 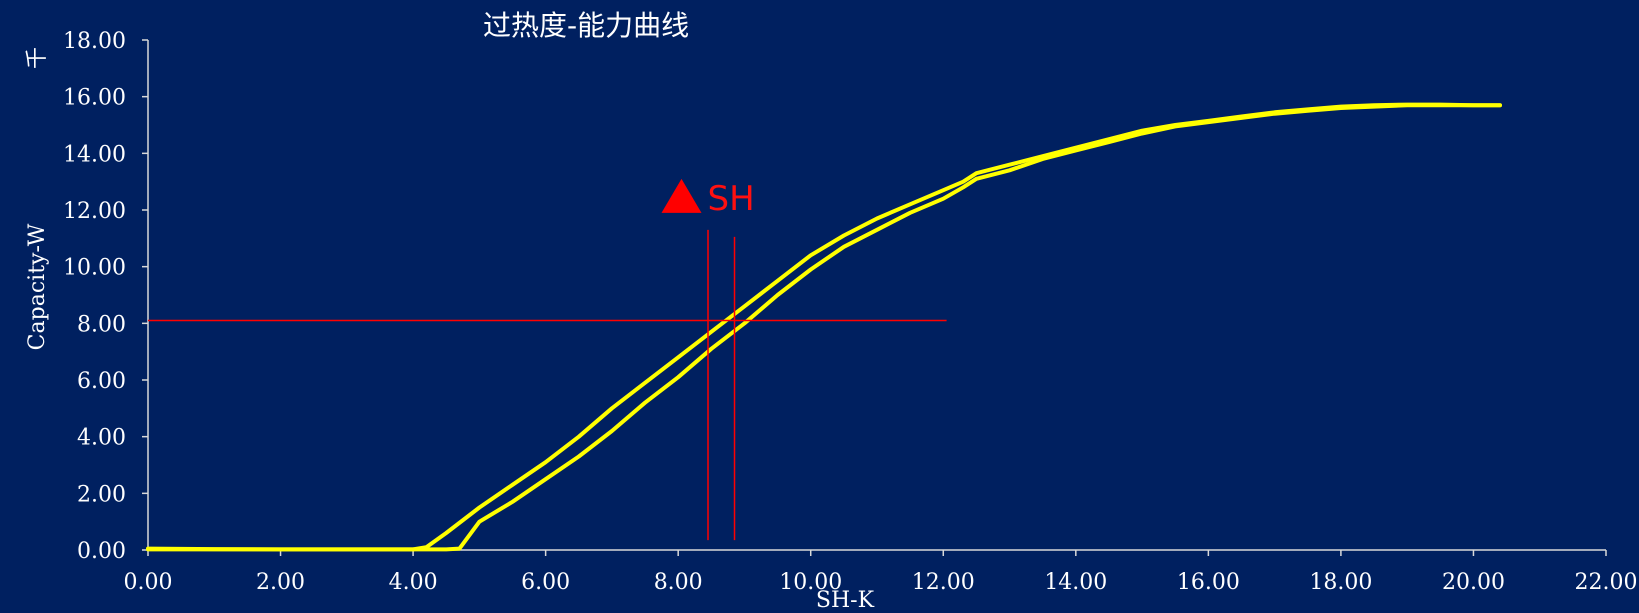 What do you see at coordinates (1075, 582) in the screenshot?
I see `x-tick-label: 14.00` at bounding box center [1075, 582].